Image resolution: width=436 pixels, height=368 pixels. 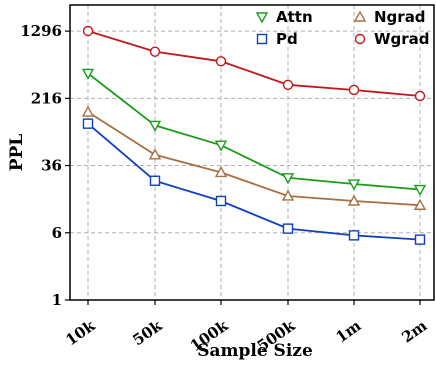 What do you see at coordinates (400, 17) in the screenshot?
I see `legend-label-ngrad: Ngrad` at bounding box center [400, 17].